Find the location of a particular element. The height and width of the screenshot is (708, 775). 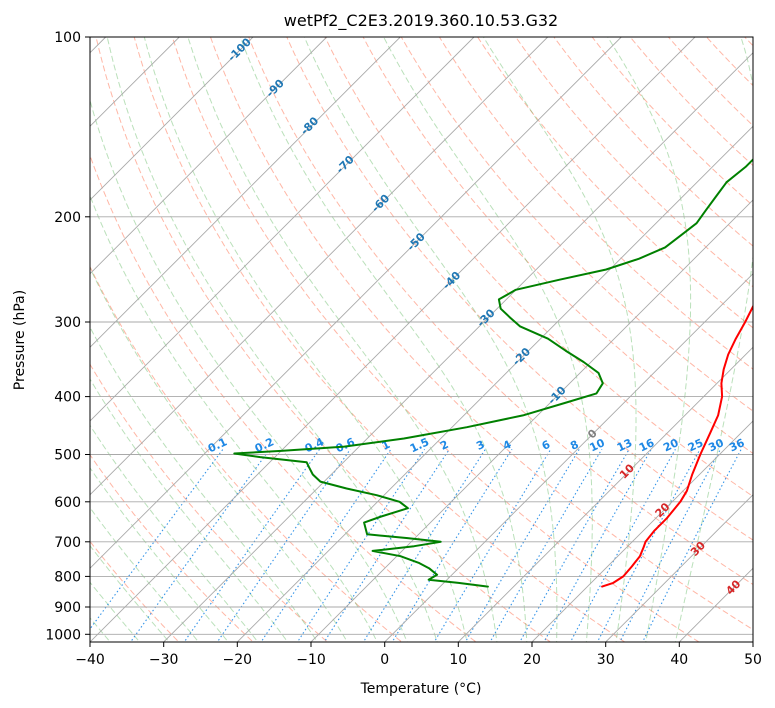

chart-title: wetPf2_C2E3.2019.360.10.53.G32 is located at coordinates (421, 21).